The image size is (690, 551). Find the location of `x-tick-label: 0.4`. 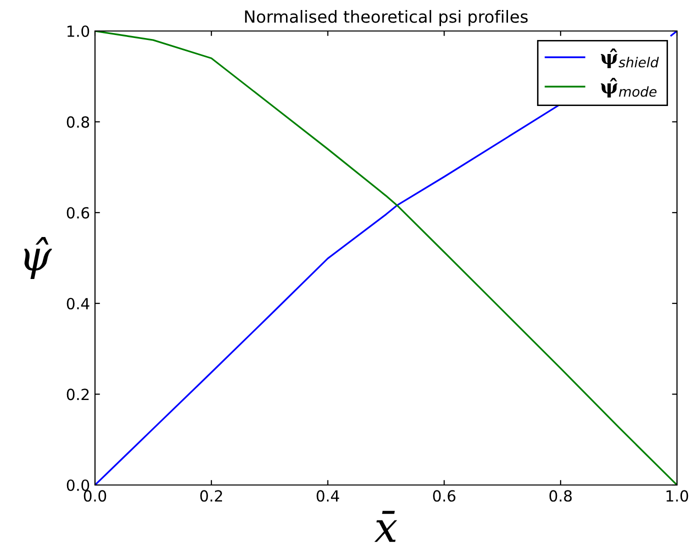

x-tick-label: 0.4 is located at coordinates (328, 496).